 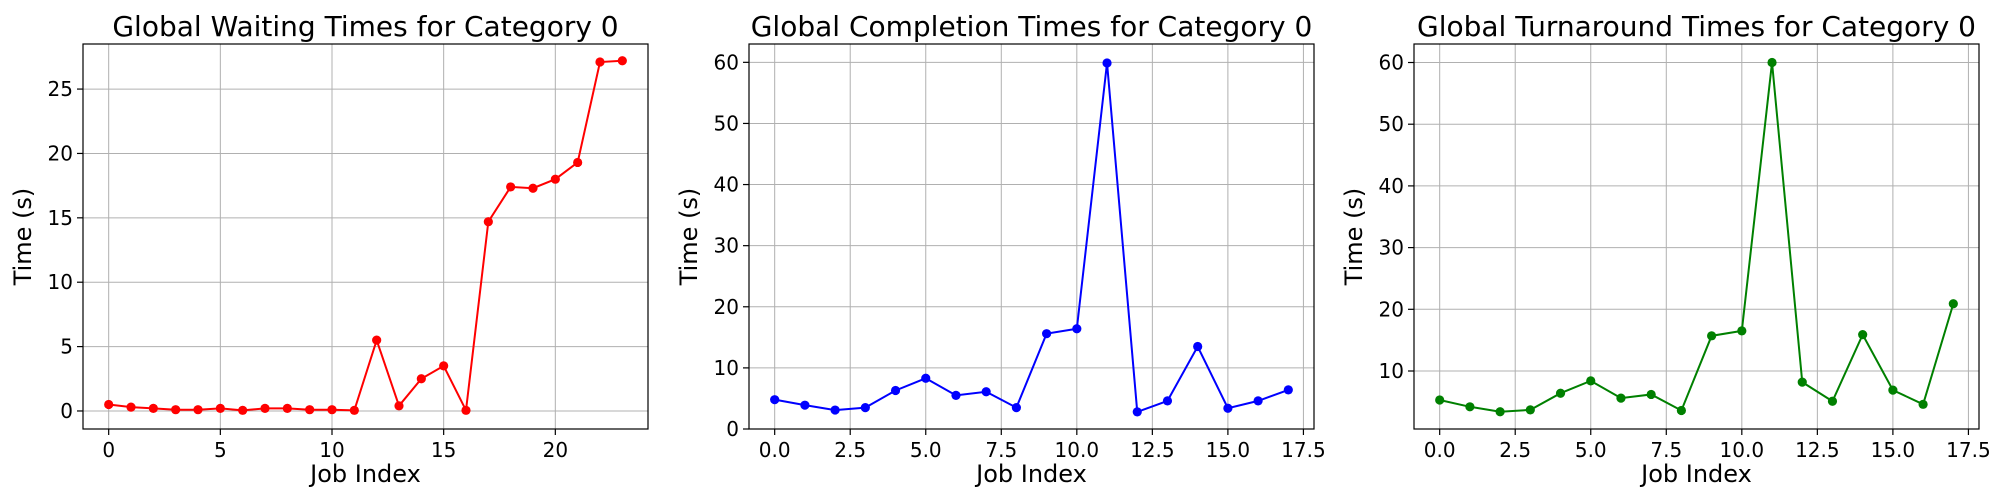 What do you see at coordinates (364, 474) in the screenshot?
I see `waiting-x-axis-label: Job Index` at bounding box center [364, 474].